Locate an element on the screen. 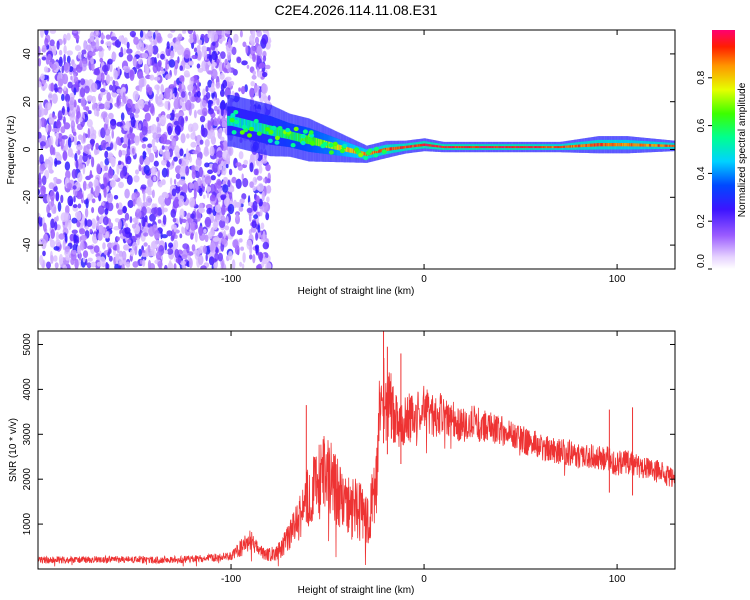 The height and width of the screenshot is (600, 750). colorbar-gradient is located at coordinates (723, 149).